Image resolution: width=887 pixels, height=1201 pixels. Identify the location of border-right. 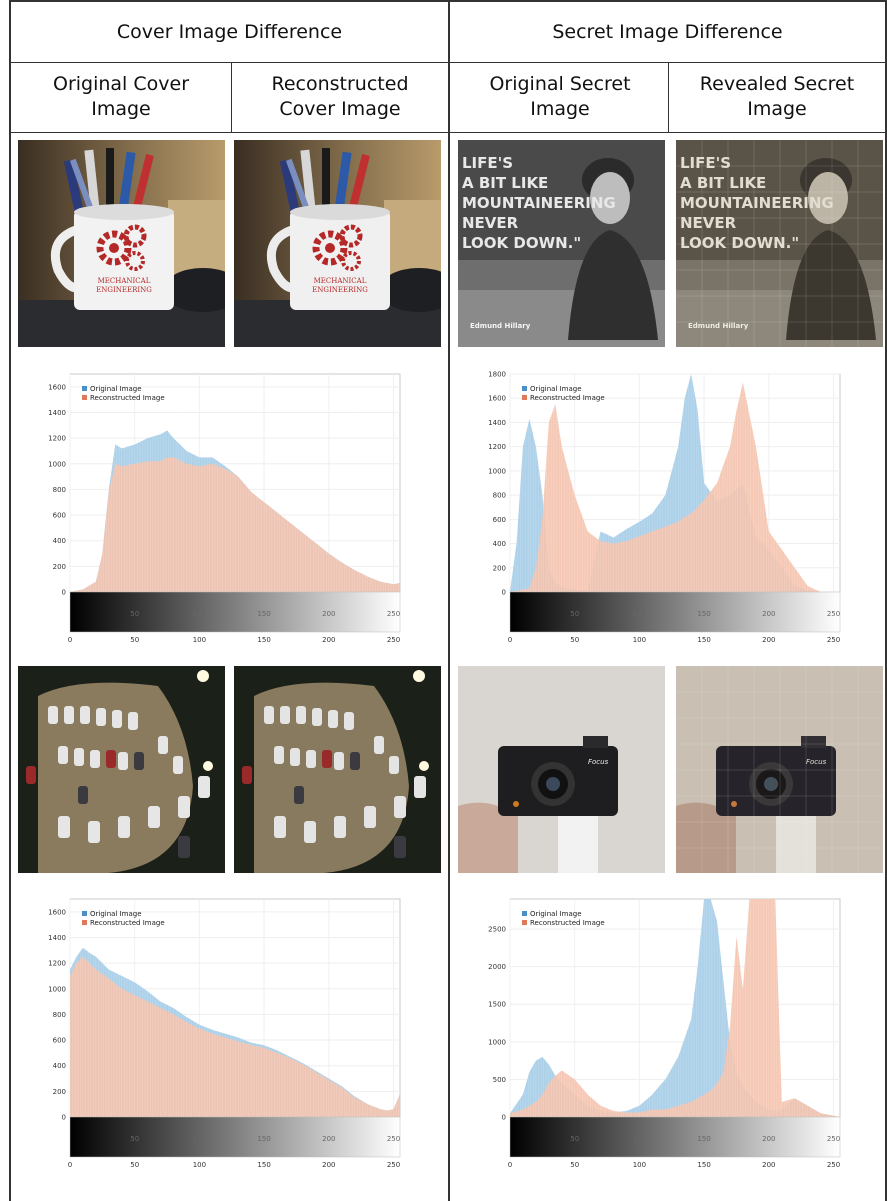
(886, 600).